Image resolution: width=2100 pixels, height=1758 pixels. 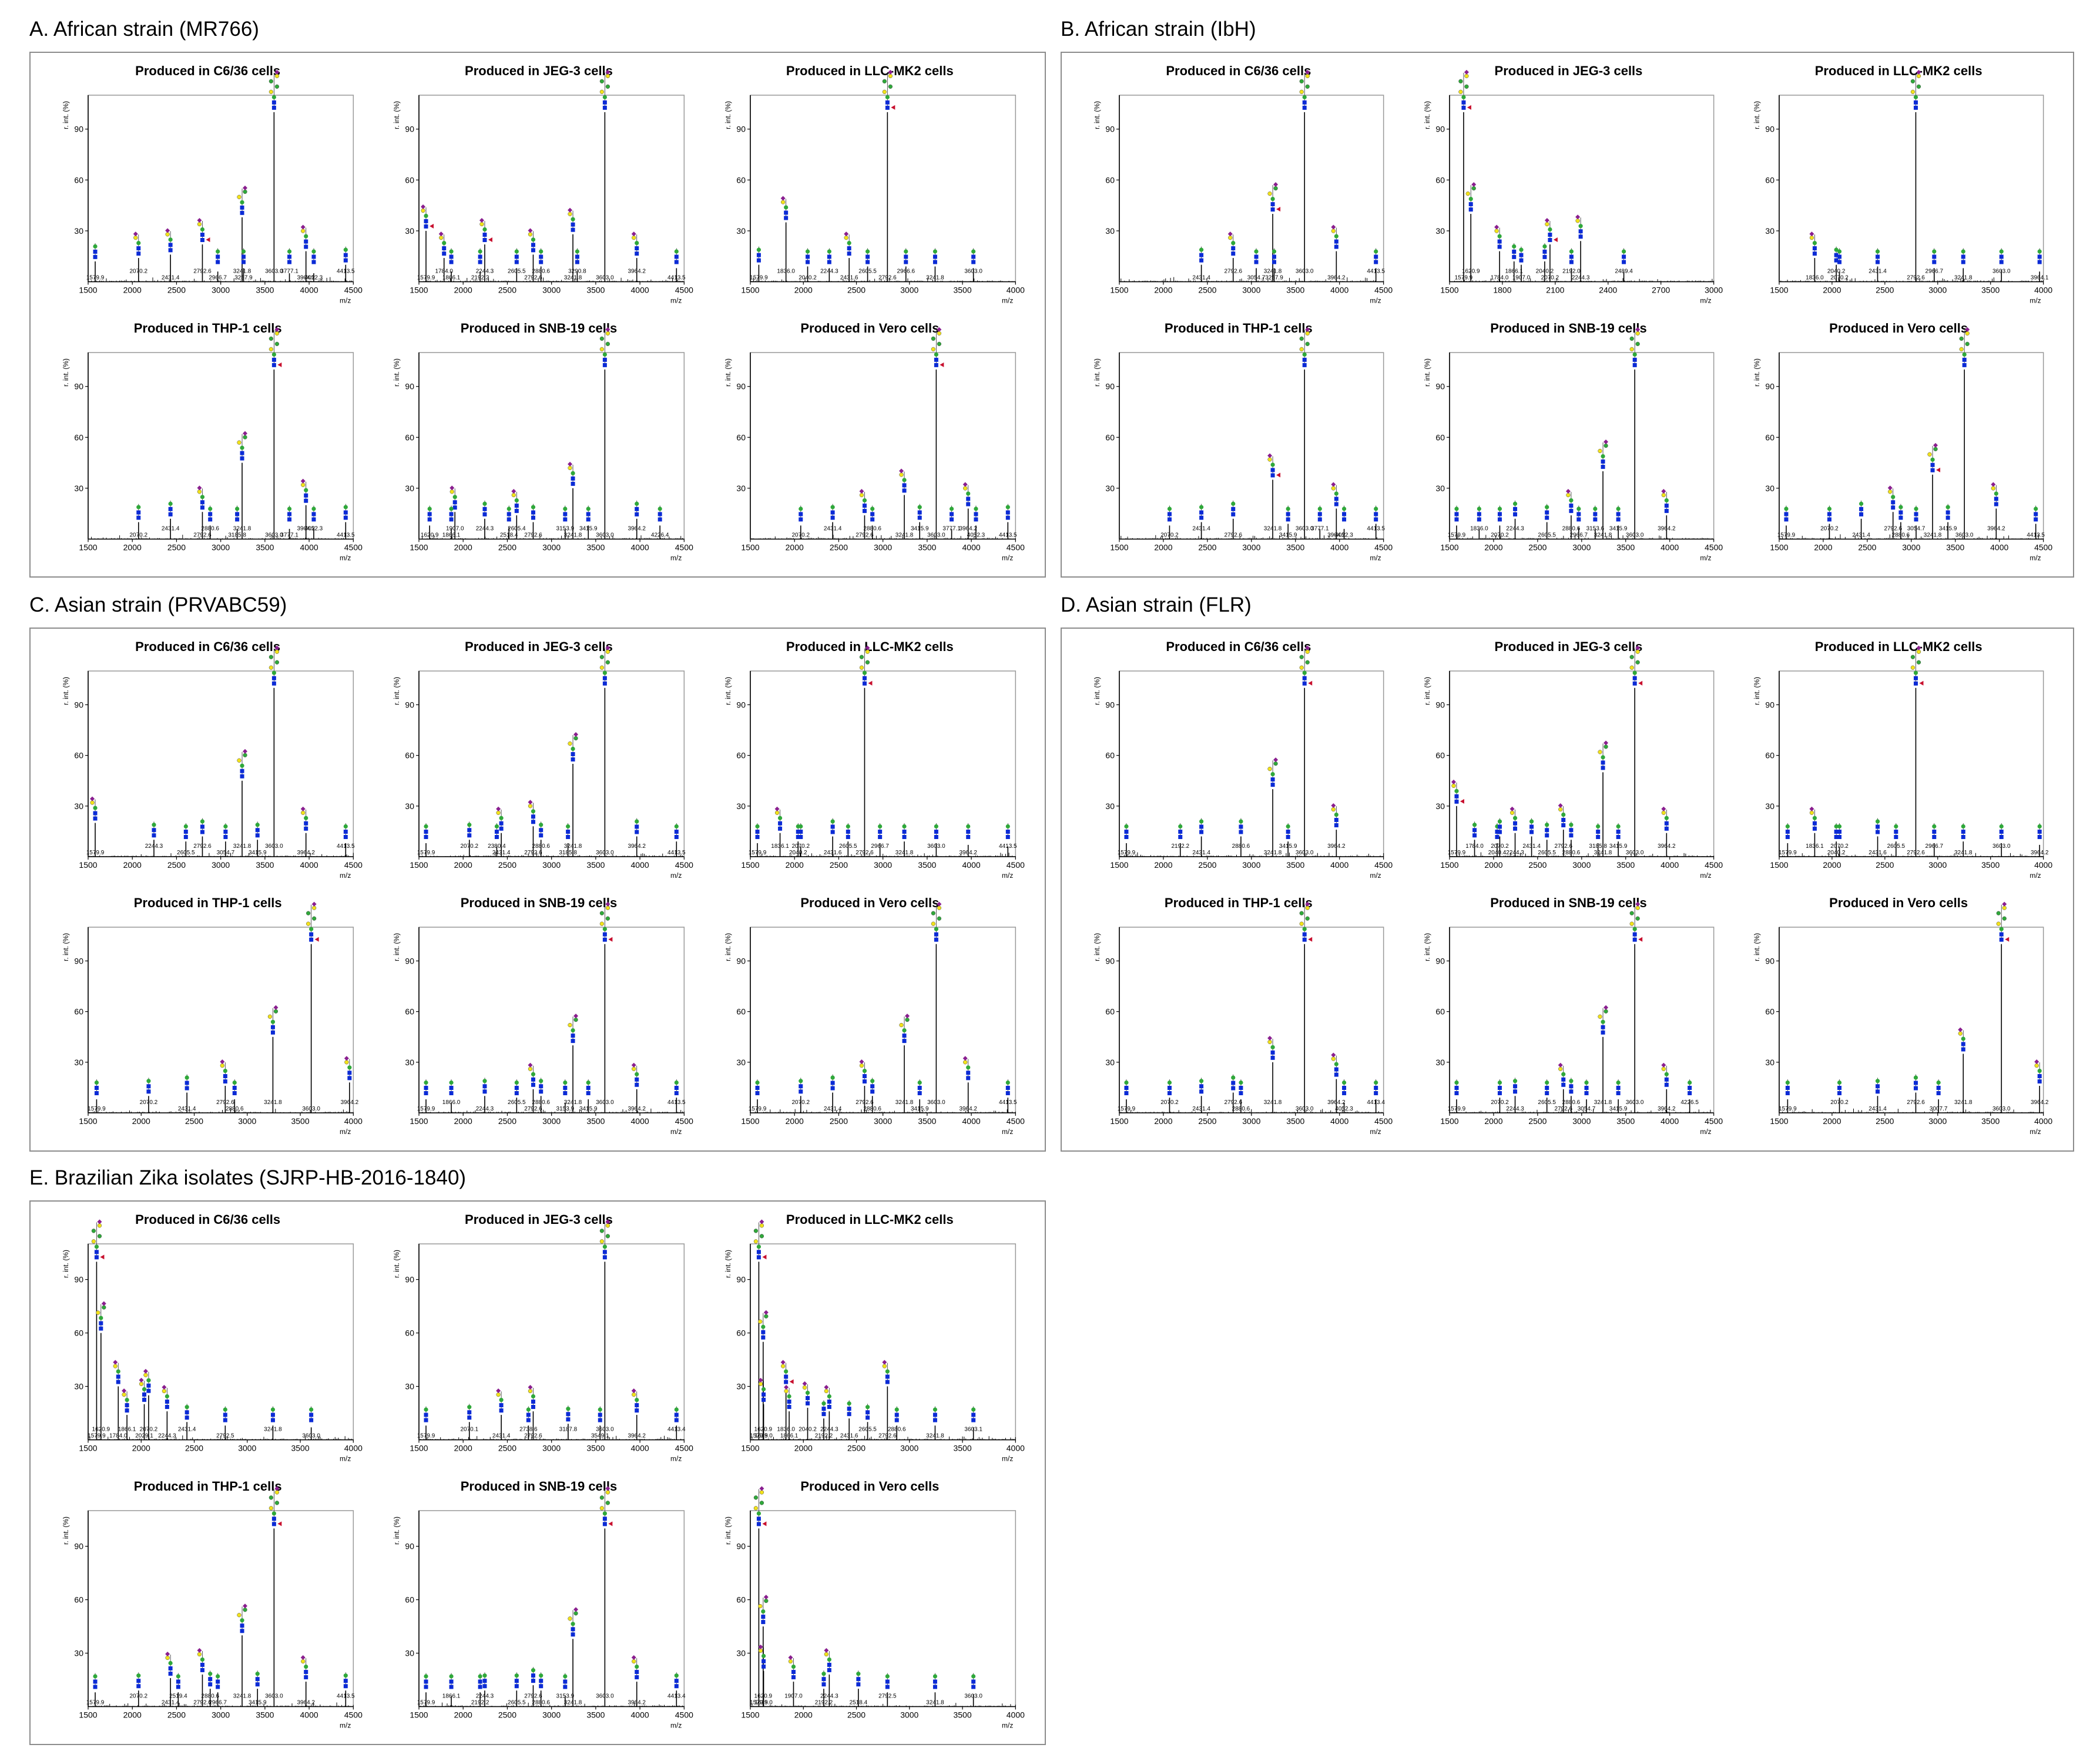 I want to click on x-tick-label: 4000, so click(x=640, y=547).